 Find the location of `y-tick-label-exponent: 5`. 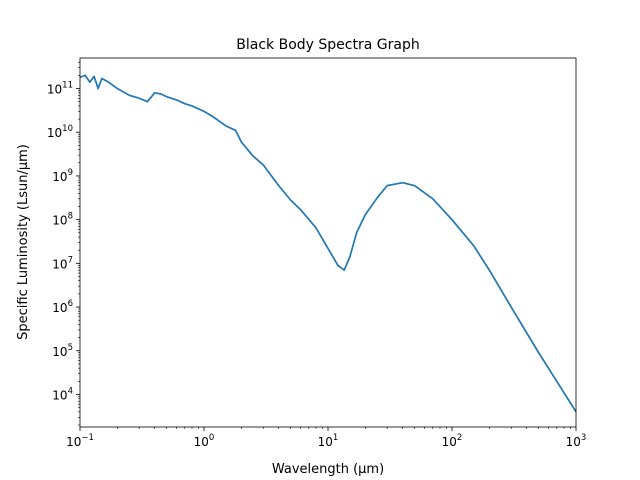

y-tick-label-exponent: 5 is located at coordinates (70, 348).